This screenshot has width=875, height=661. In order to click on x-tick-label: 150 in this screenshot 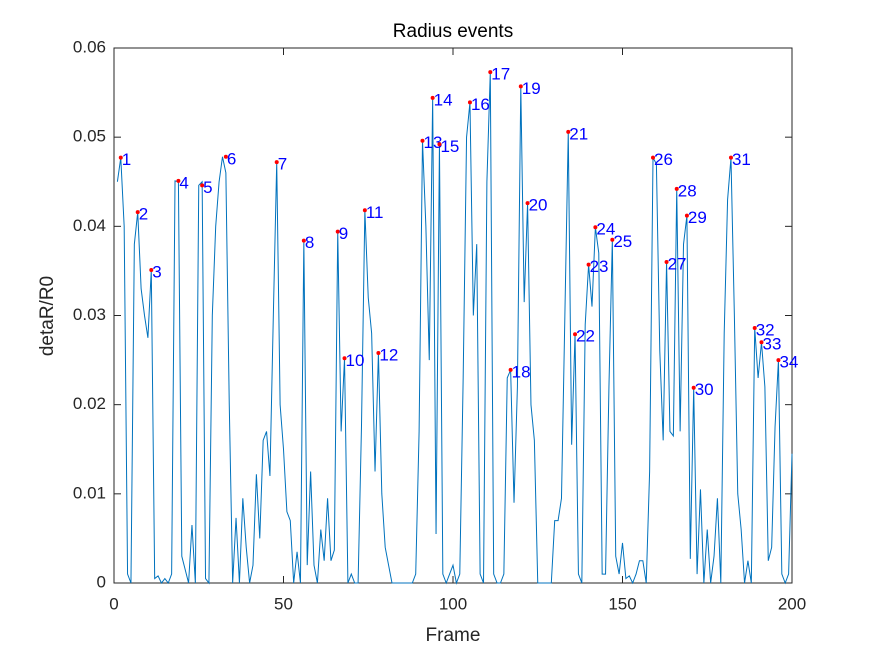, I will do `click(622, 603)`.